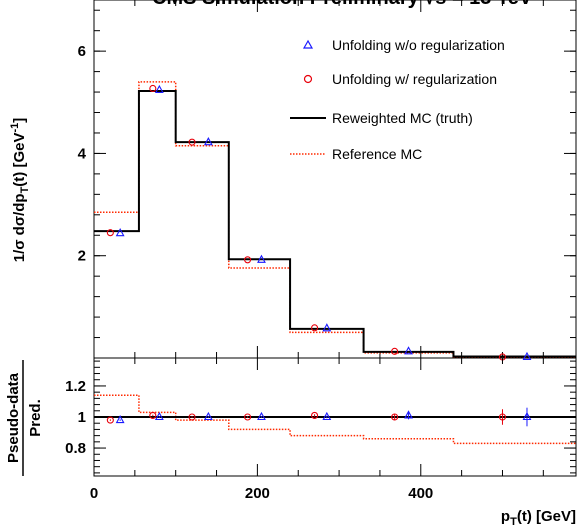 The image size is (579, 530). I want to click on ratio-y-title-bottom: Pred., so click(35, 418).